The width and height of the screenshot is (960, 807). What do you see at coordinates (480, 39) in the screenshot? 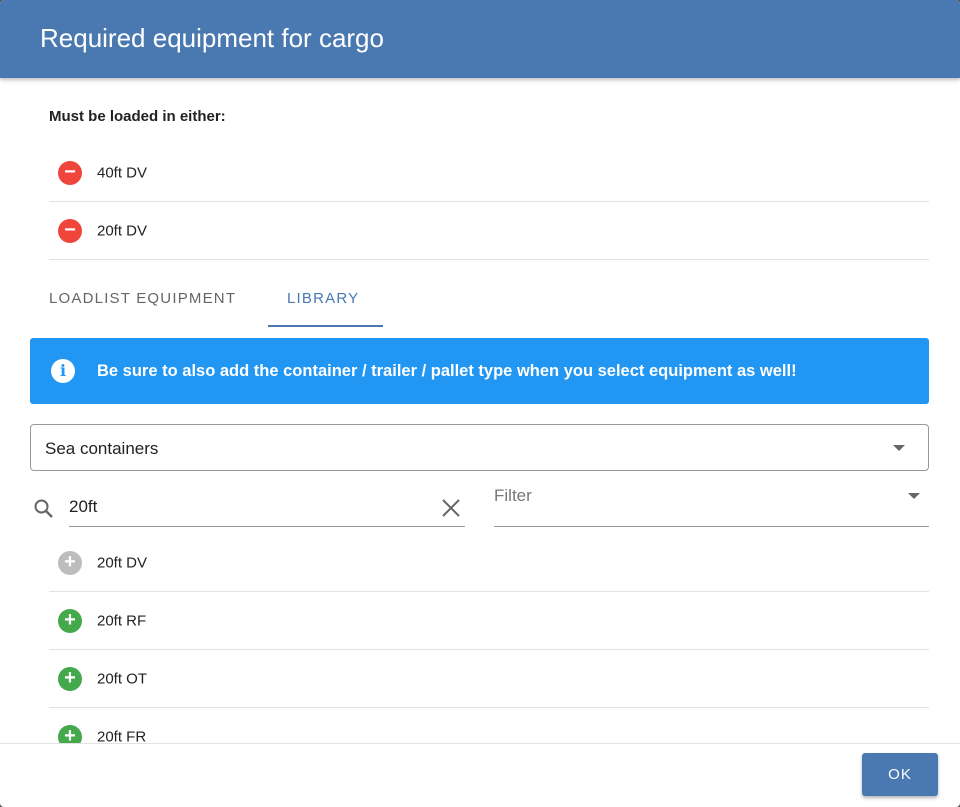
I see `dialog-header: Required equipment for cargo` at bounding box center [480, 39].